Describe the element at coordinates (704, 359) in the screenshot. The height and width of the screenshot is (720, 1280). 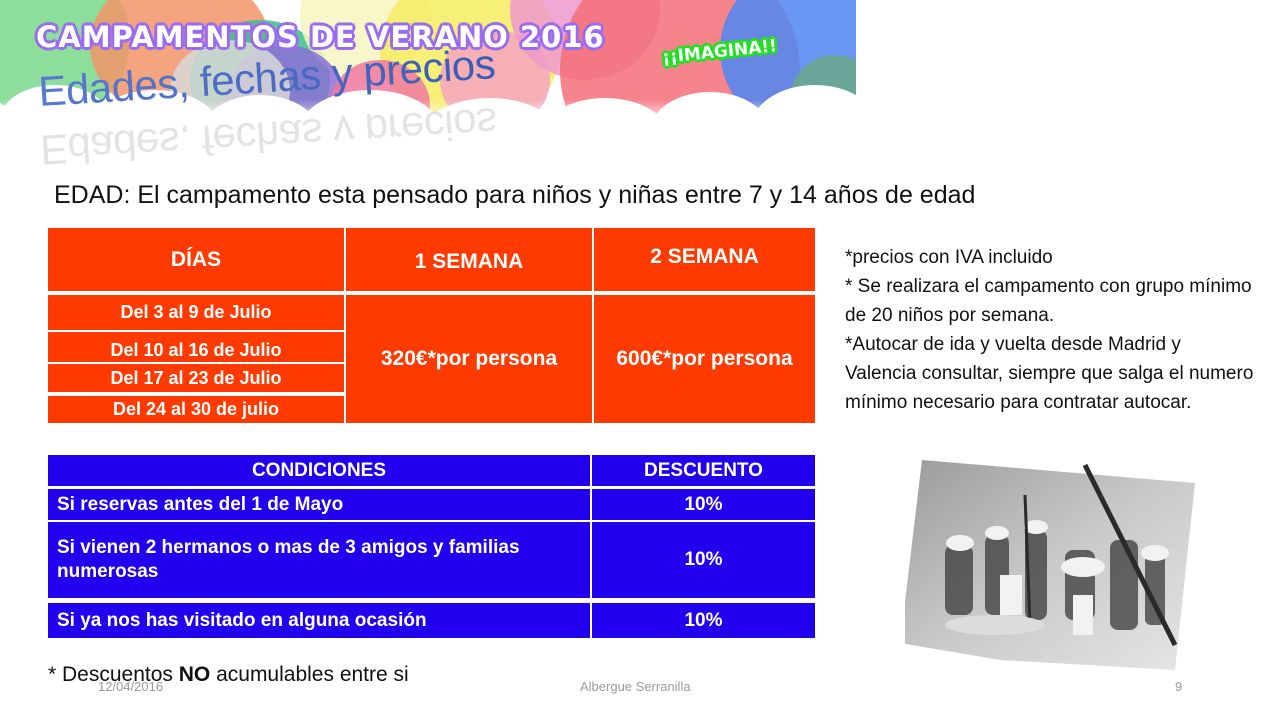
I see `price-2-weeks: 600€*por persona` at that location.